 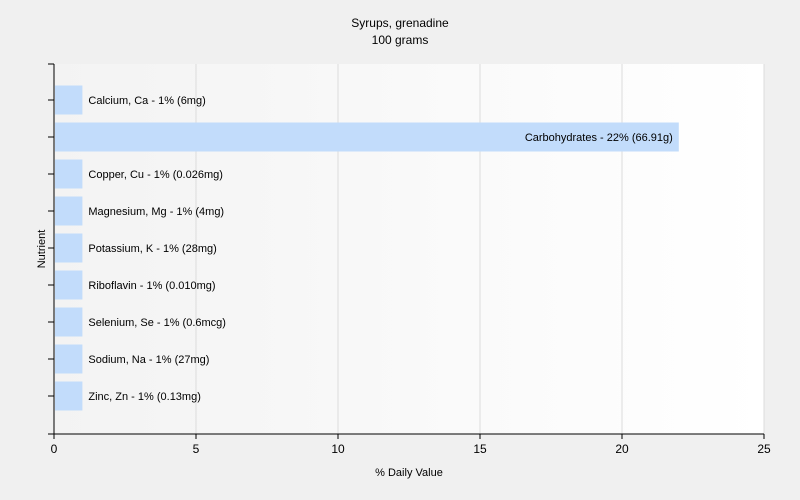 What do you see at coordinates (144, 397) in the screenshot?
I see `bar-label: Zinc, Zn - 1% (0.13mg)` at bounding box center [144, 397].